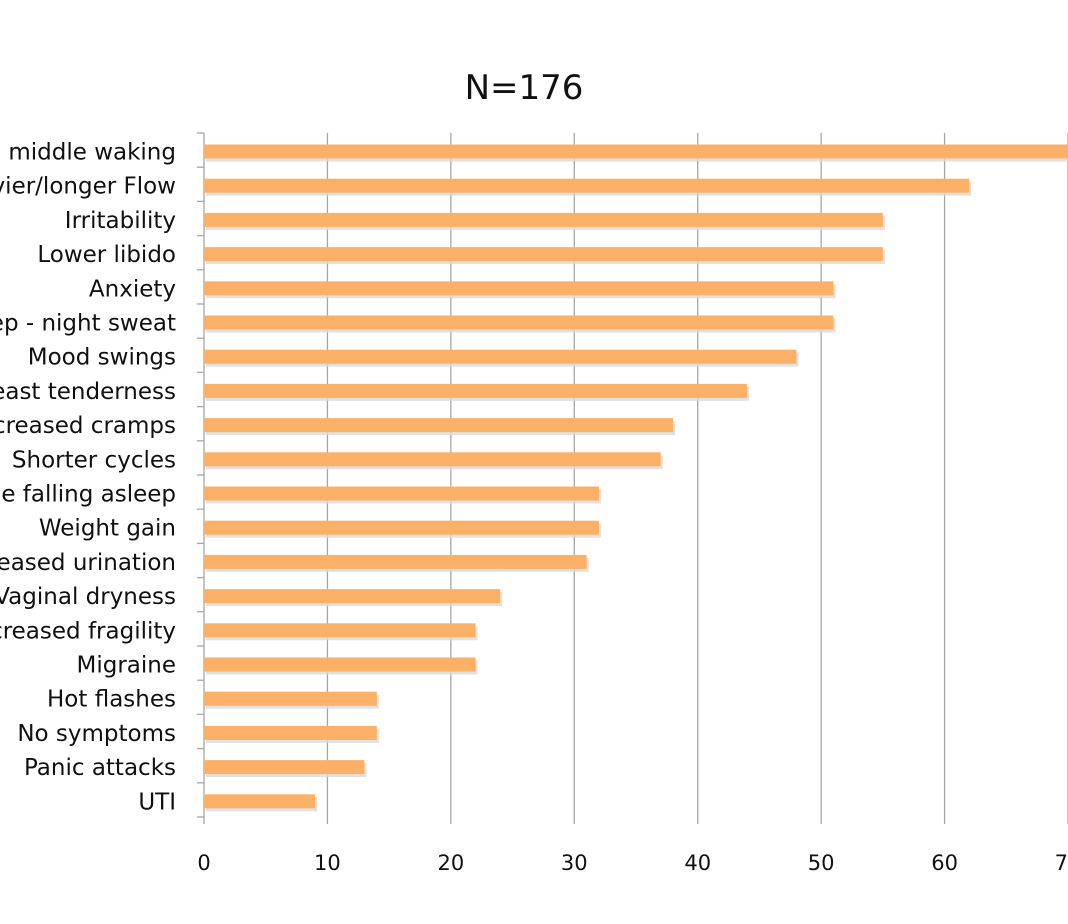 The height and width of the screenshot is (924, 1068). Describe the element at coordinates (126, 666) in the screenshot. I see `category-label: Migraine` at that location.